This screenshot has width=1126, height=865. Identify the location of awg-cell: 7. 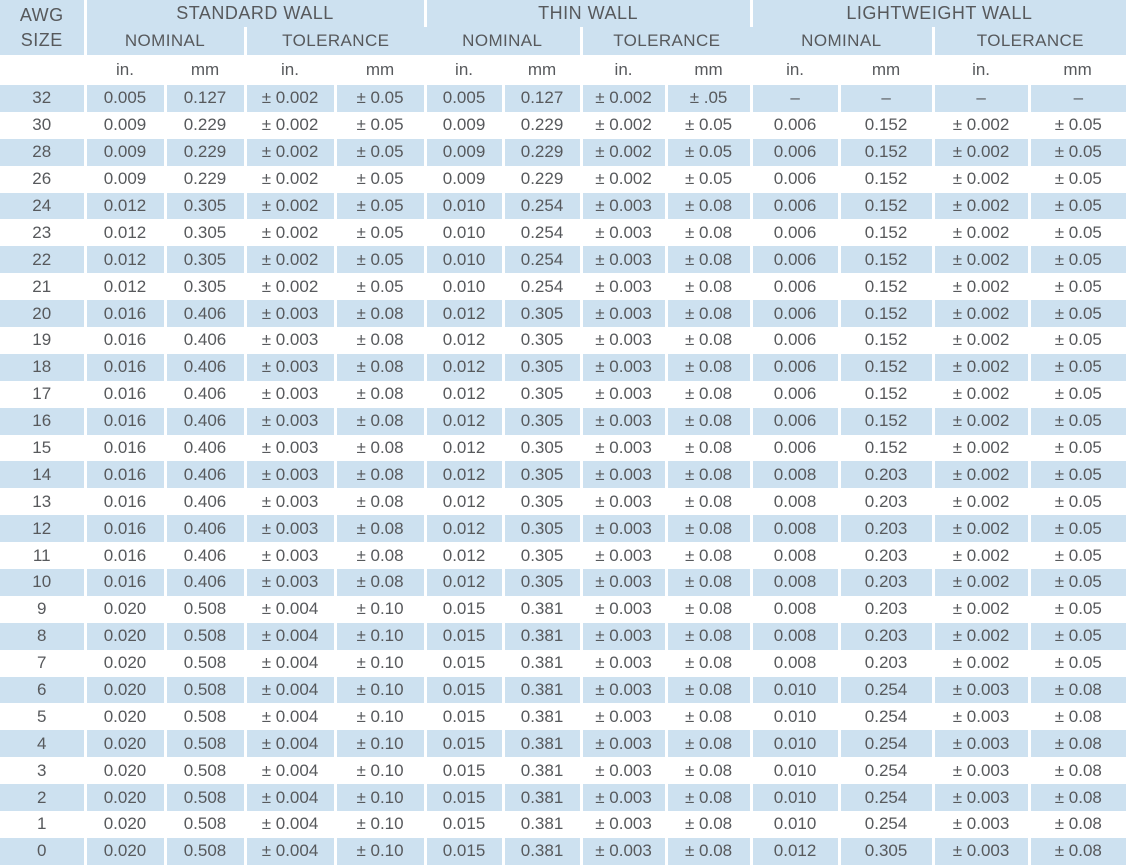
(43, 663).